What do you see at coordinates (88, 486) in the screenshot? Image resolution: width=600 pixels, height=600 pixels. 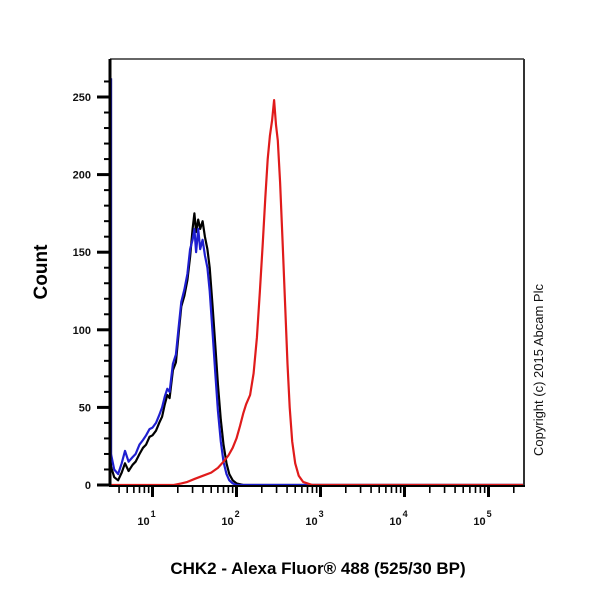 I see `y-tick-label: 0` at bounding box center [88, 486].